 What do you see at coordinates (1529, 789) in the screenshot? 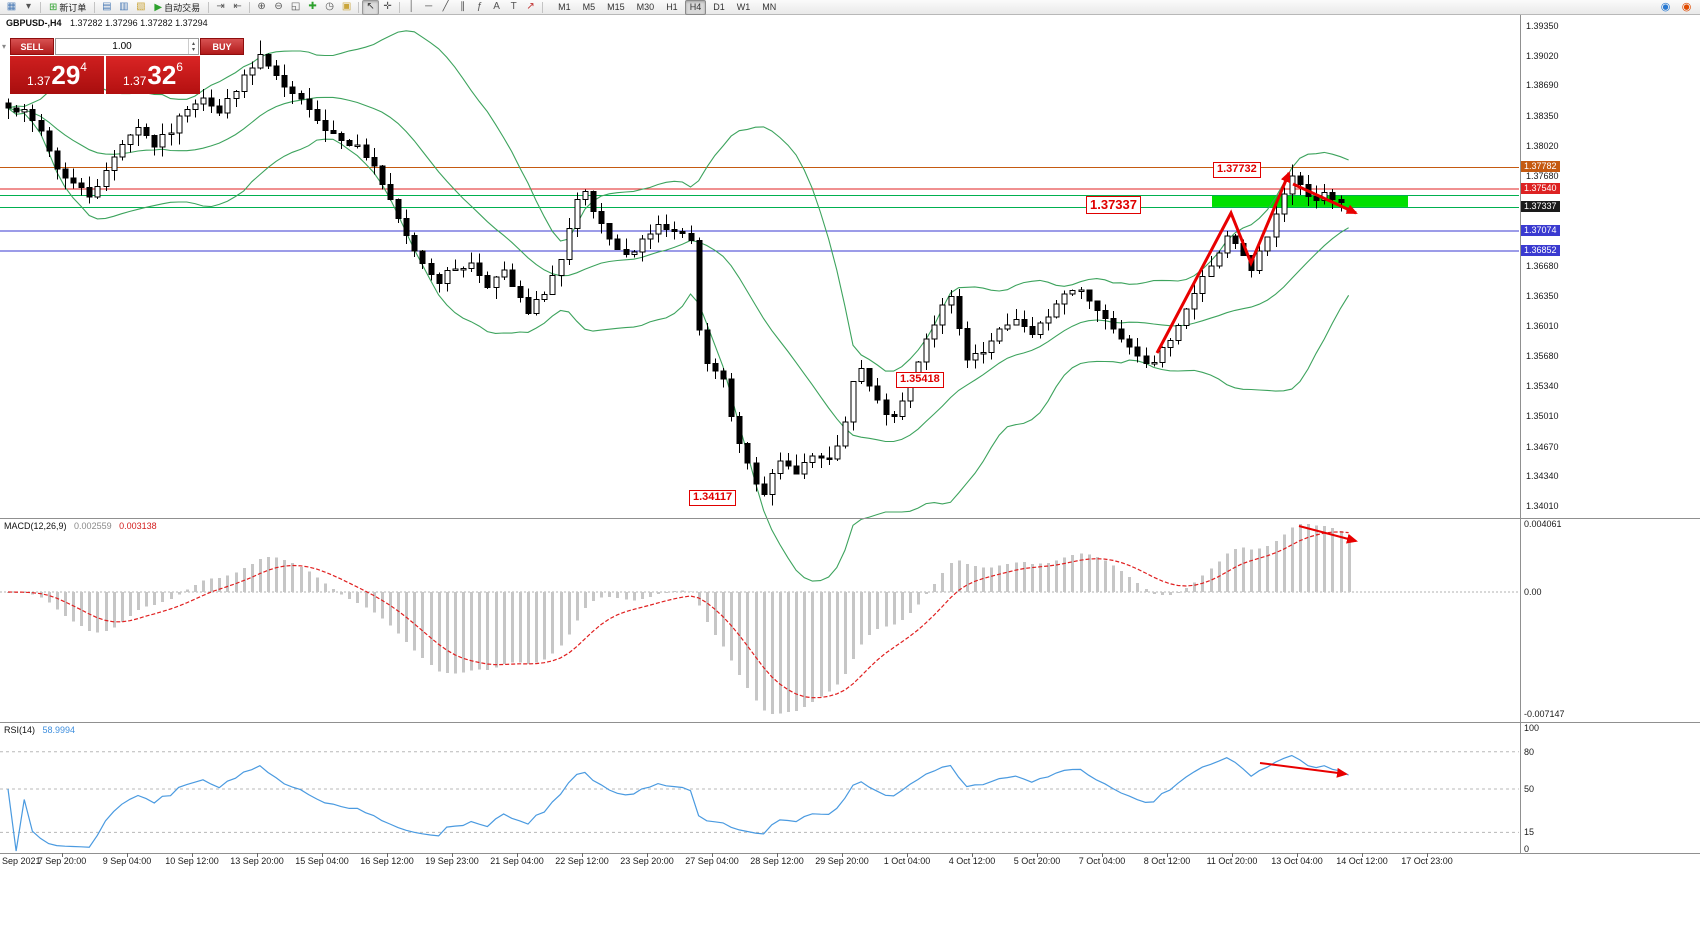
I see `rsi-scale-50: 50` at bounding box center [1529, 789].